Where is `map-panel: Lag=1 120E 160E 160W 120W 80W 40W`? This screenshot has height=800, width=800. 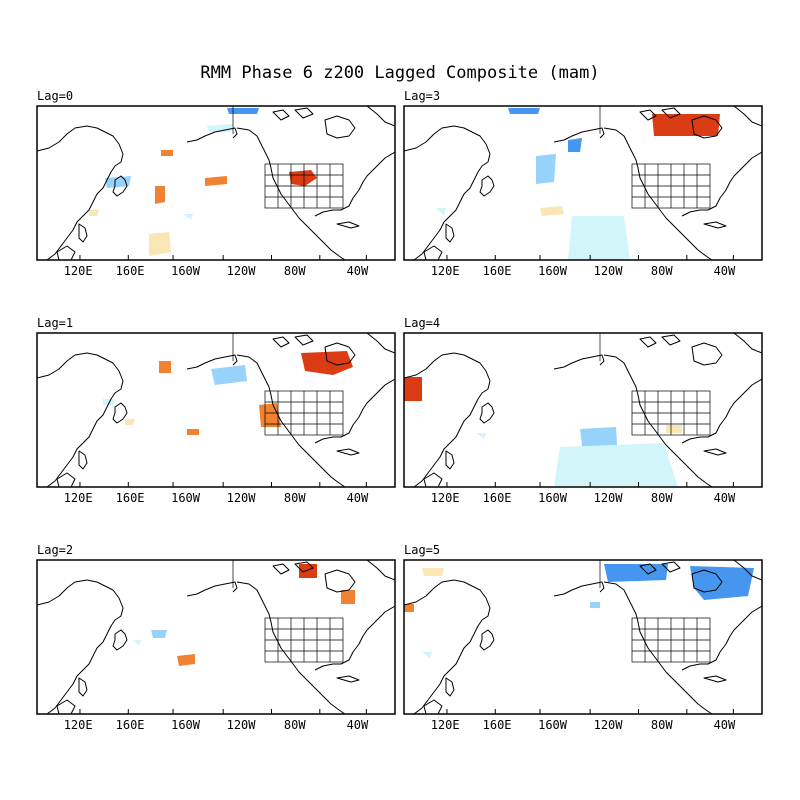
map-panel: Lag=1 120E 160E 160W 120W 80W 40W is located at coordinates (216, 410).